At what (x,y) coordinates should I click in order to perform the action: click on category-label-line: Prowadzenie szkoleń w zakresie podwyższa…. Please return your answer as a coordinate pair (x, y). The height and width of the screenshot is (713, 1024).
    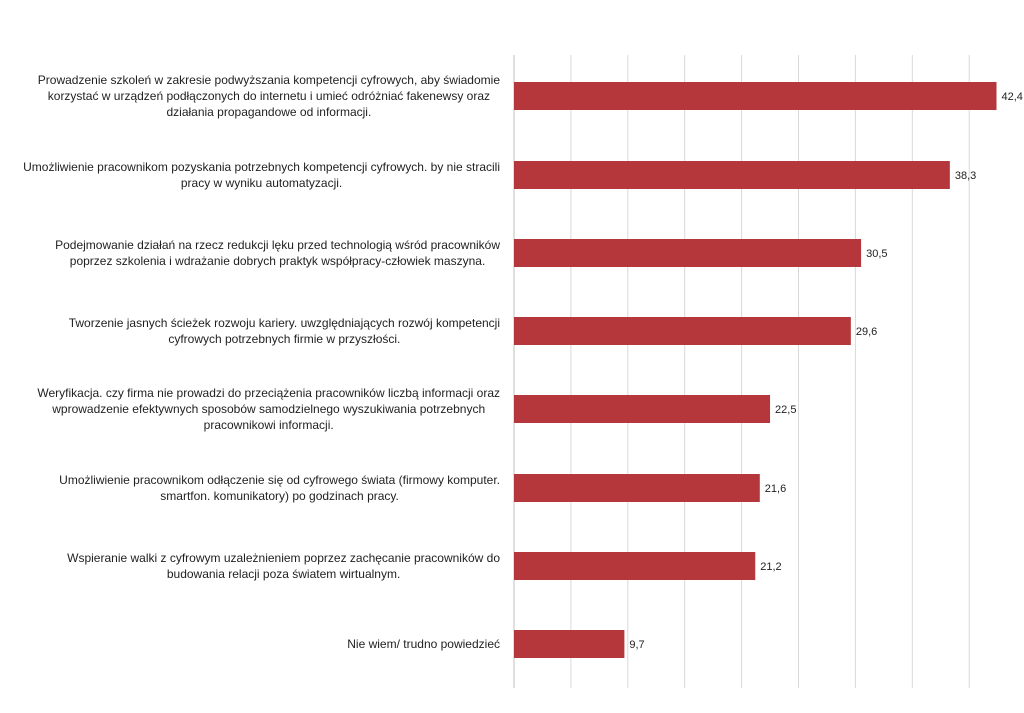
    Looking at the image, I should click on (269, 80).